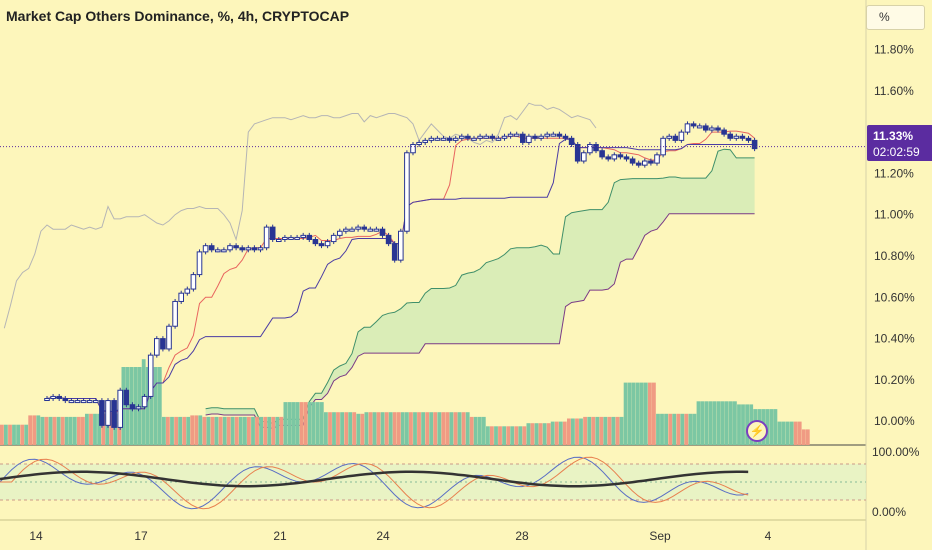 The height and width of the screenshot is (550, 932). Describe the element at coordinates (374, 479) in the screenshot. I see `rsi-line` at that location.